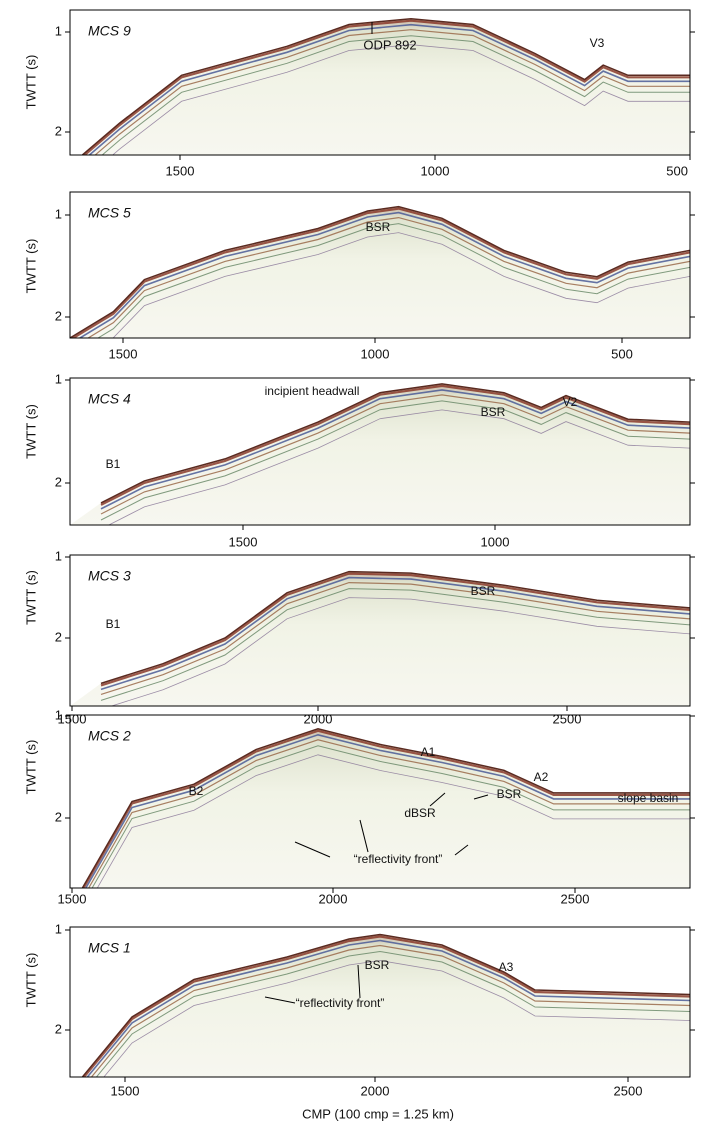  I want to click on annotation: A1, so click(428, 752).